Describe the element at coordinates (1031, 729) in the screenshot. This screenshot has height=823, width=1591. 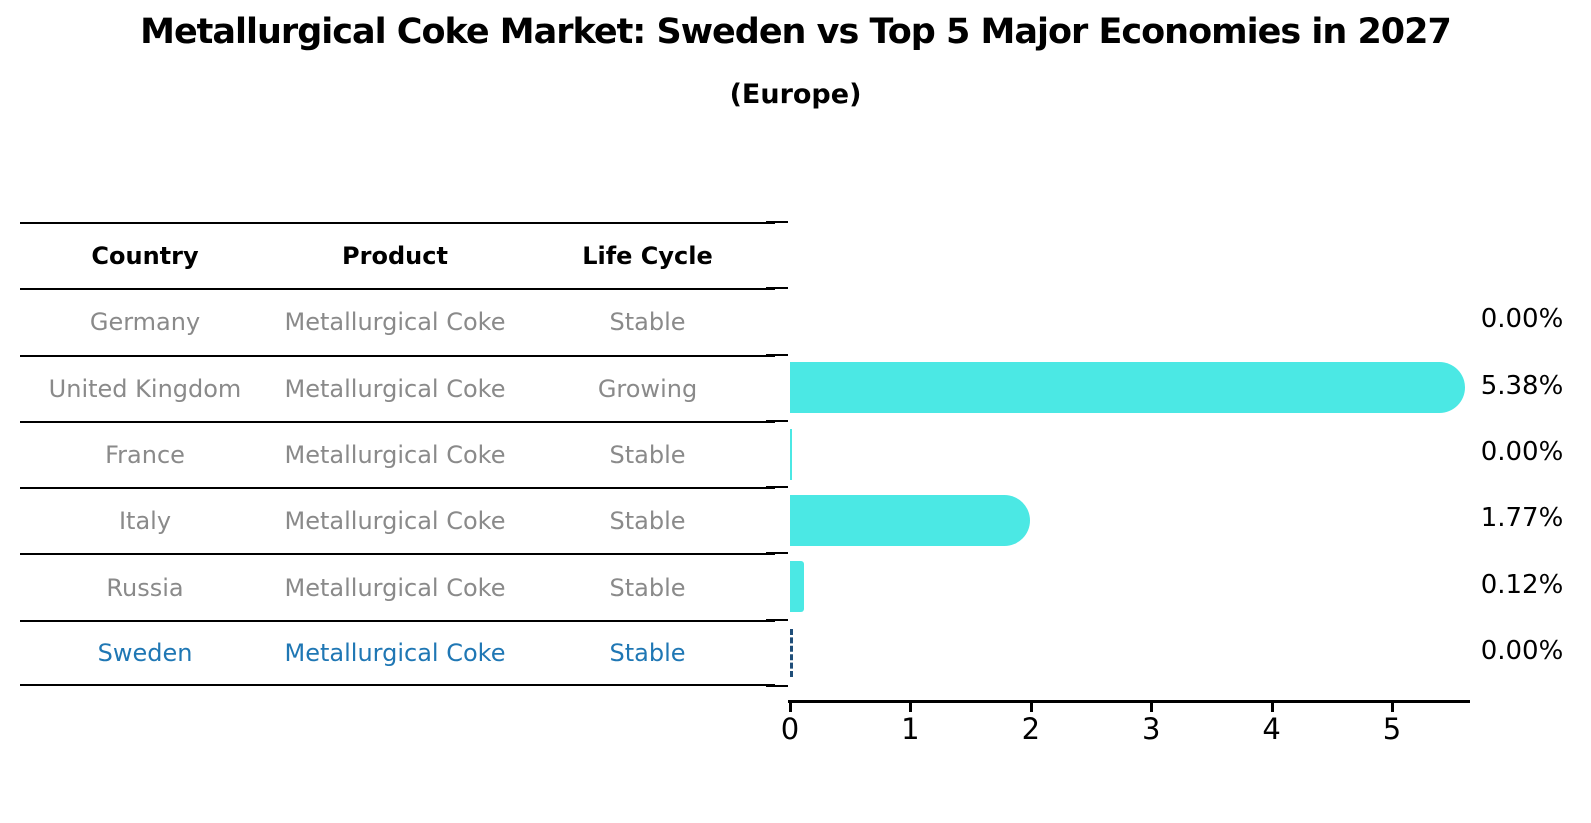
I see `x-tick-label: 2` at that location.